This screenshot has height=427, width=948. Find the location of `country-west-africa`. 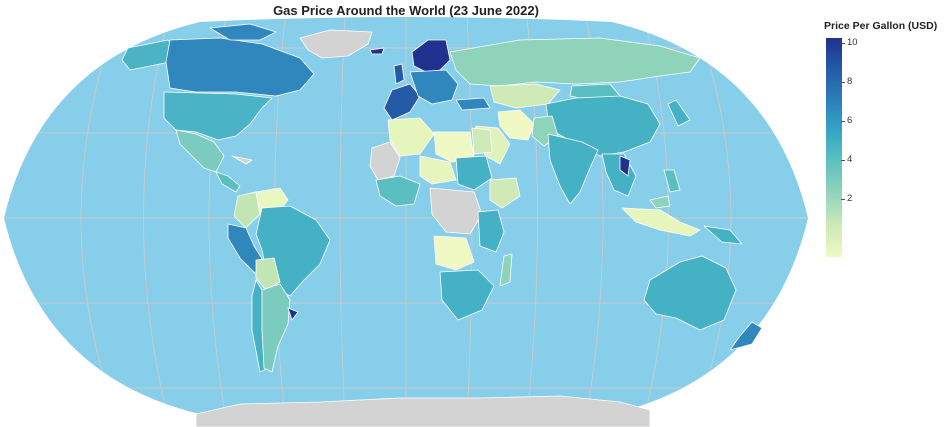

country-west-africa is located at coordinates (398, 191).